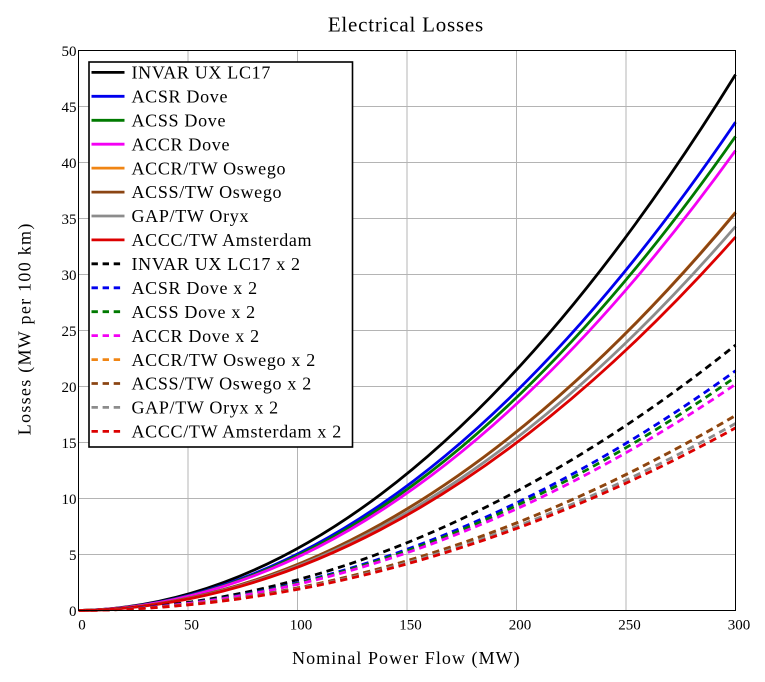 This screenshot has width=765, height=682. I want to click on svg-text: INVAR UX LC17, so click(202, 73).